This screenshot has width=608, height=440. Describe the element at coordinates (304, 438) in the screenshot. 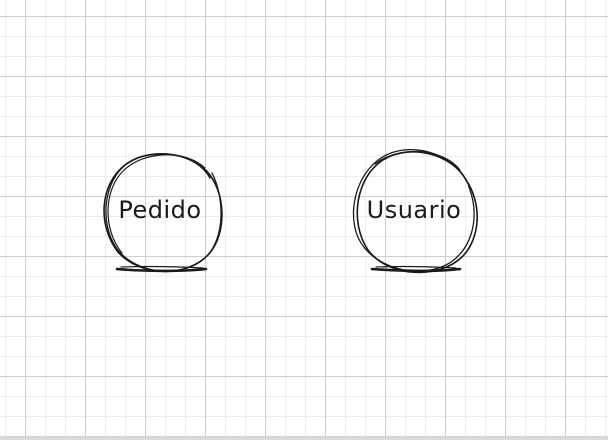

I see `canvas-bottom-edge` at that location.